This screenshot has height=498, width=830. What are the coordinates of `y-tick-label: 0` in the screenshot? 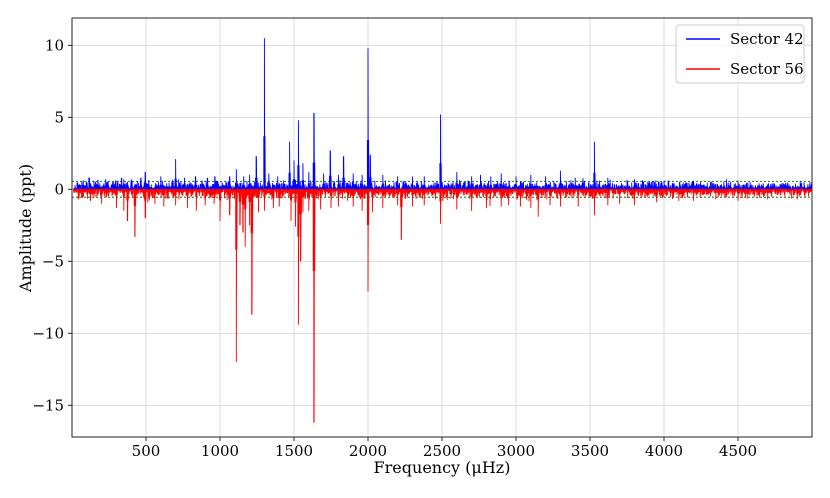 It's located at (59, 189).